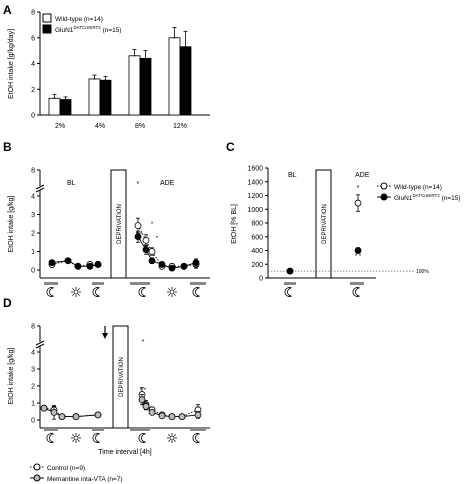 This screenshot has width=474, height=484. Describe the element at coordinates (11, 376) in the screenshot. I see `panel-d-ylabel: EtOH intake [g/kg]` at that location.